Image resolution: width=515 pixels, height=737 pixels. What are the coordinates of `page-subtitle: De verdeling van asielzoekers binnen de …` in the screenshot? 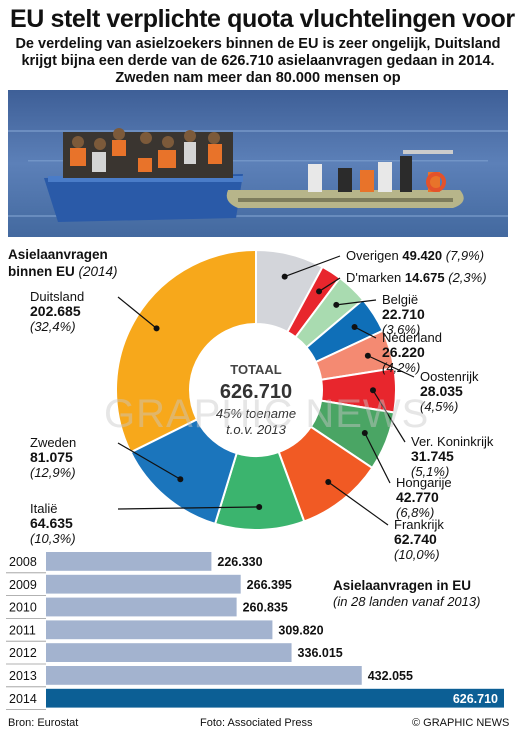 It's located at (258, 61).